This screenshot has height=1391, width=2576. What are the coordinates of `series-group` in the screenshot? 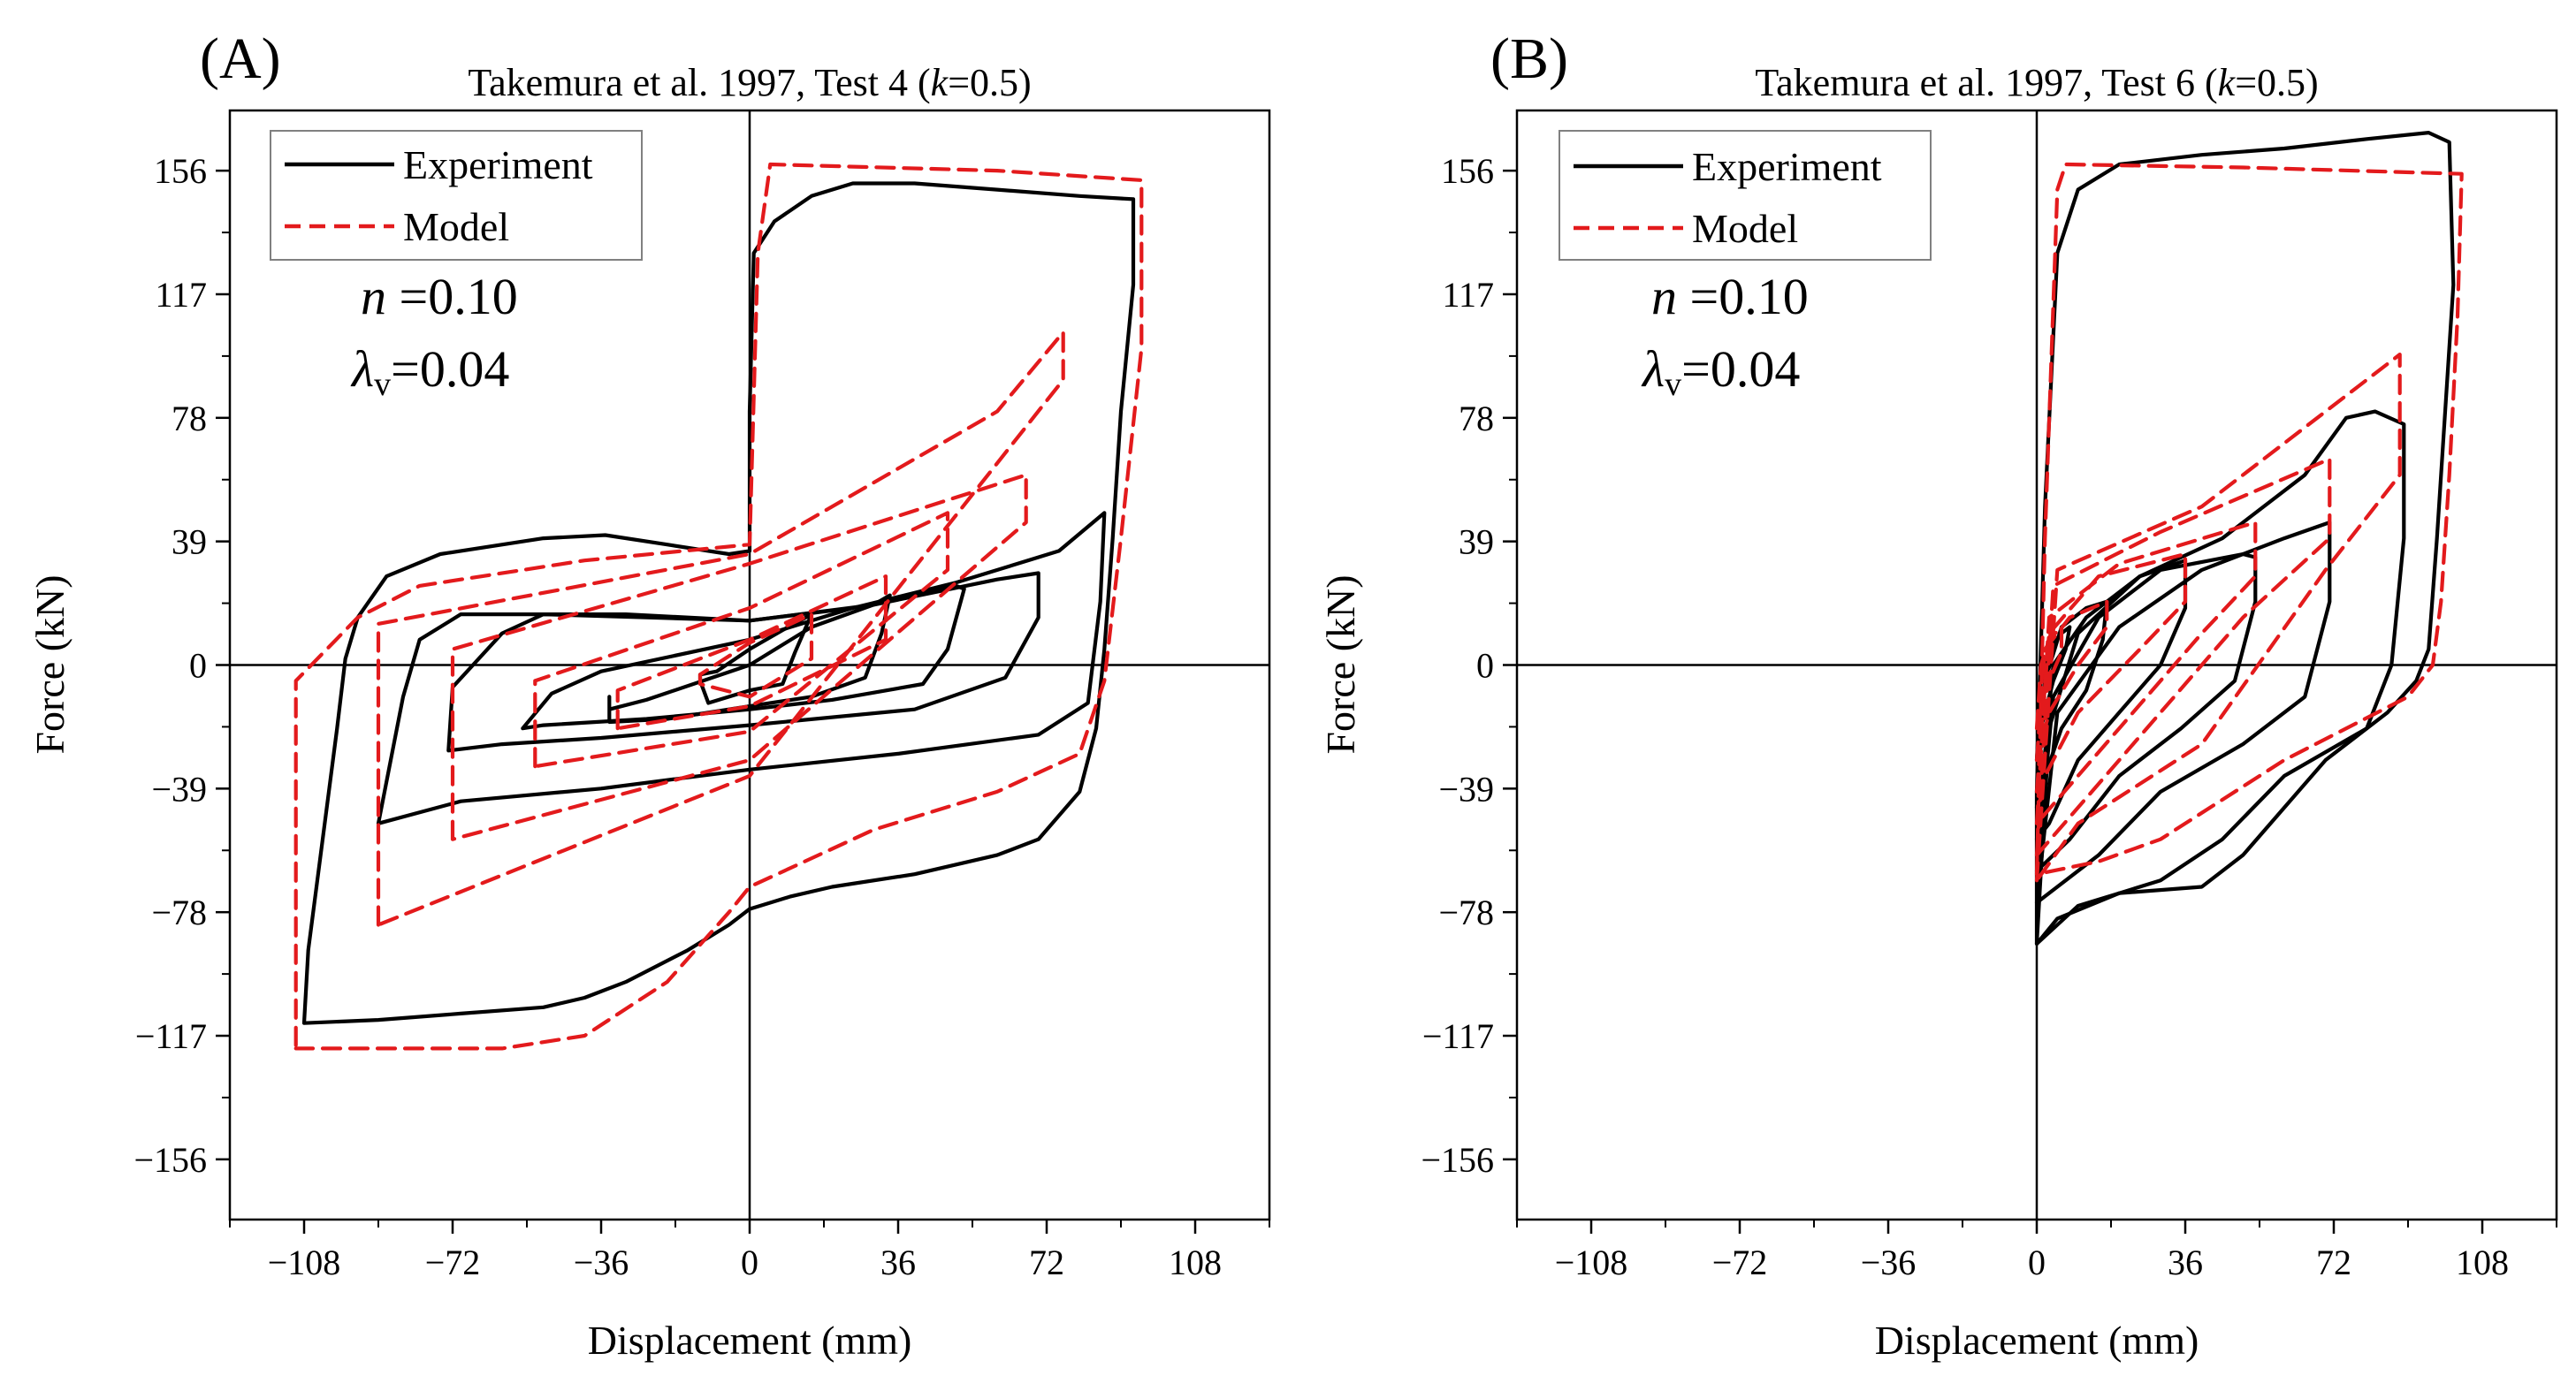 It's located at (2249, 538).